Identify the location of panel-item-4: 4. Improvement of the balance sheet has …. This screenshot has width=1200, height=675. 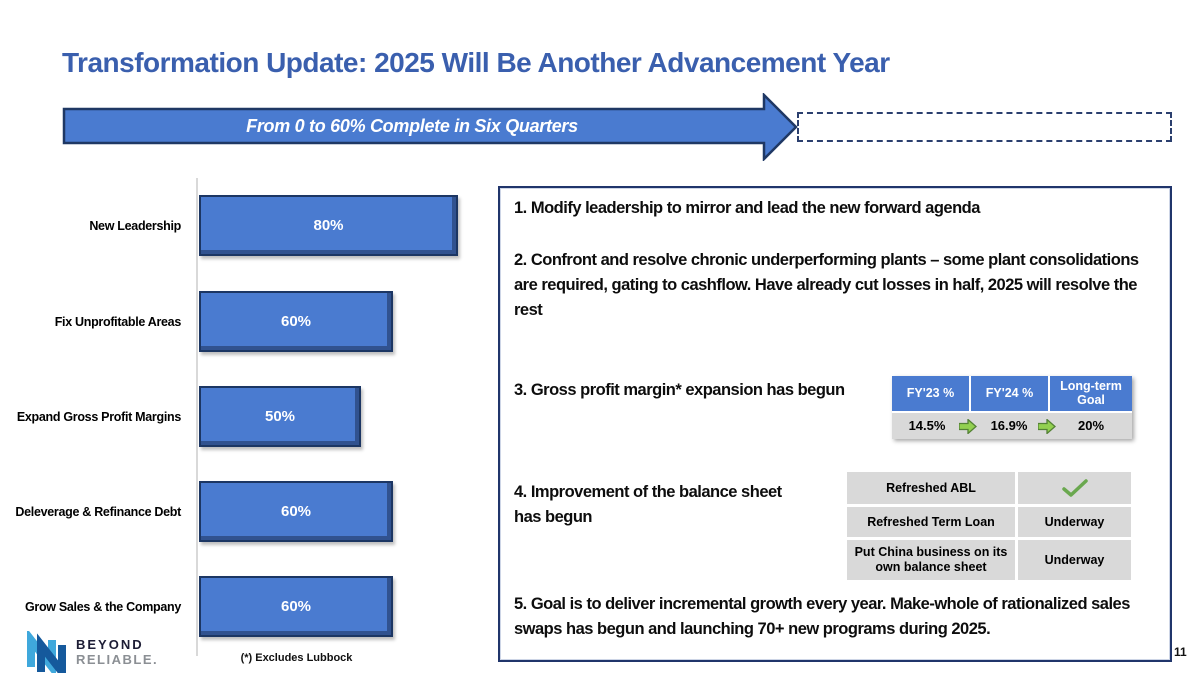
(648, 504).